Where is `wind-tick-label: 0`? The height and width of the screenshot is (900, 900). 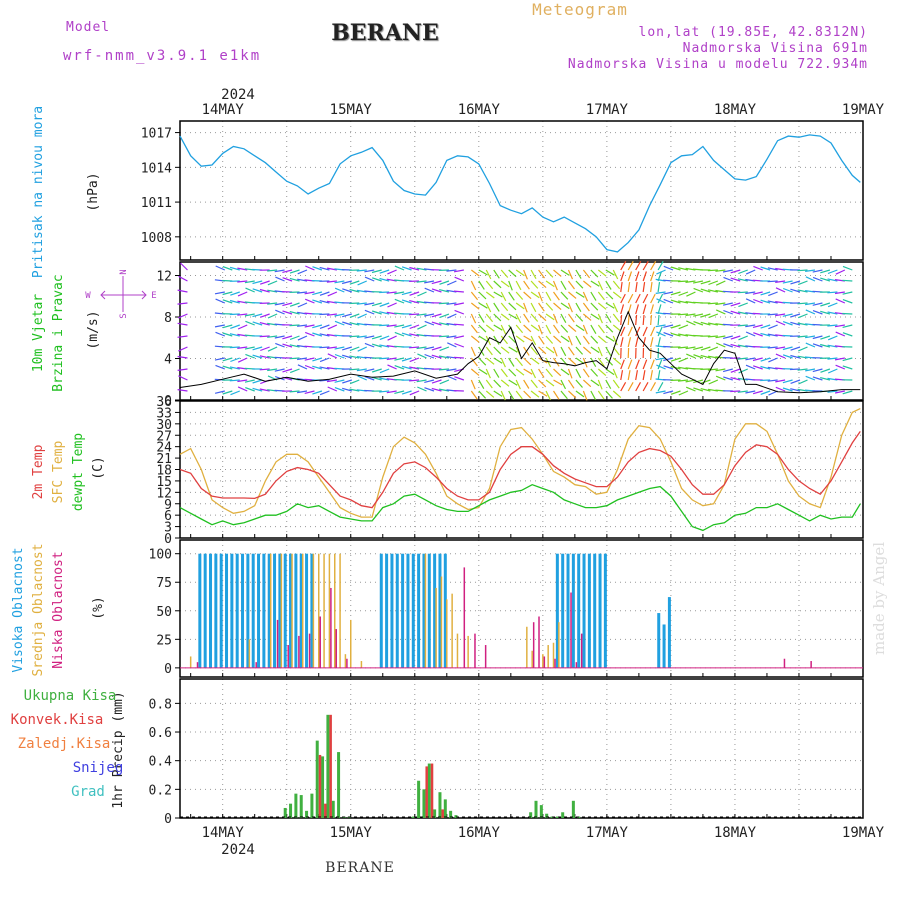 wind-tick-label: 0 is located at coordinates (168, 401).